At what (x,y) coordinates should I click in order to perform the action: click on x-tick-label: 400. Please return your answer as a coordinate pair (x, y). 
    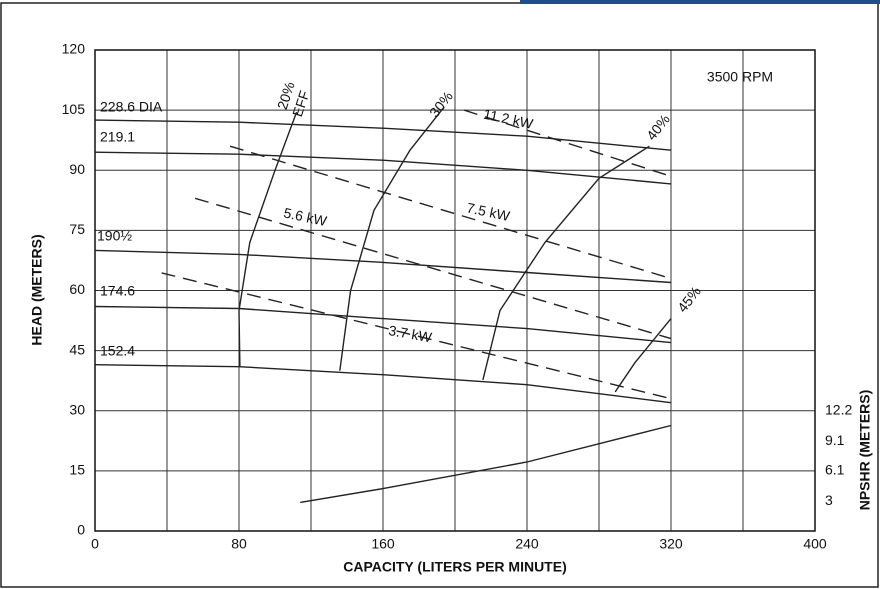
    Looking at the image, I should click on (815, 544).